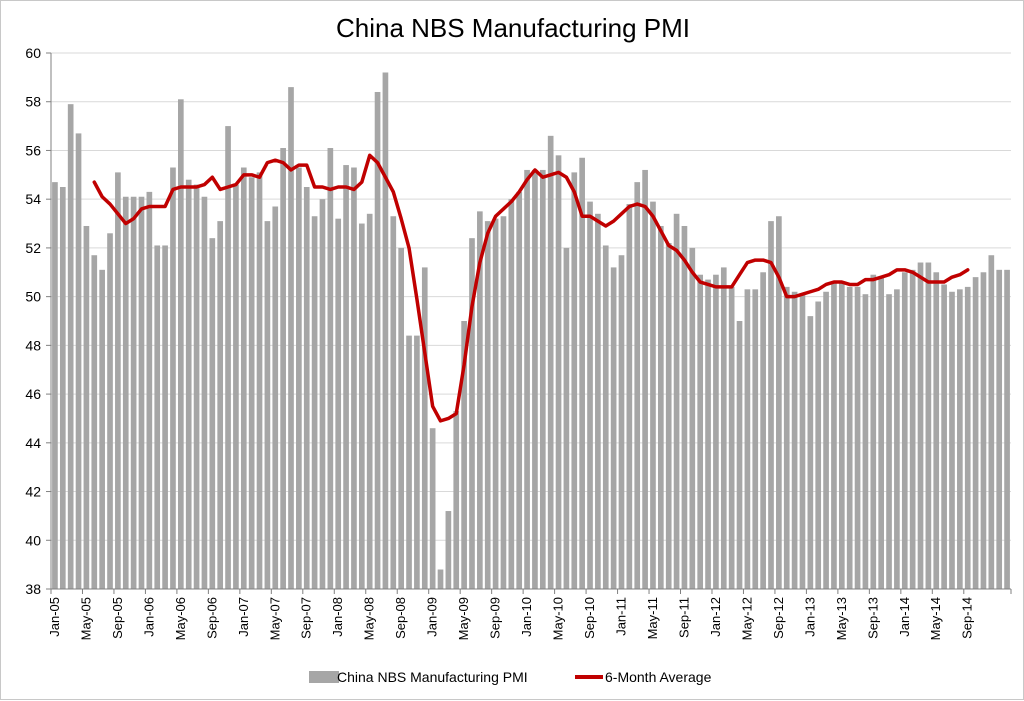  What do you see at coordinates (274, 618) in the screenshot?
I see `x-tick-label: May-07` at bounding box center [274, 618].